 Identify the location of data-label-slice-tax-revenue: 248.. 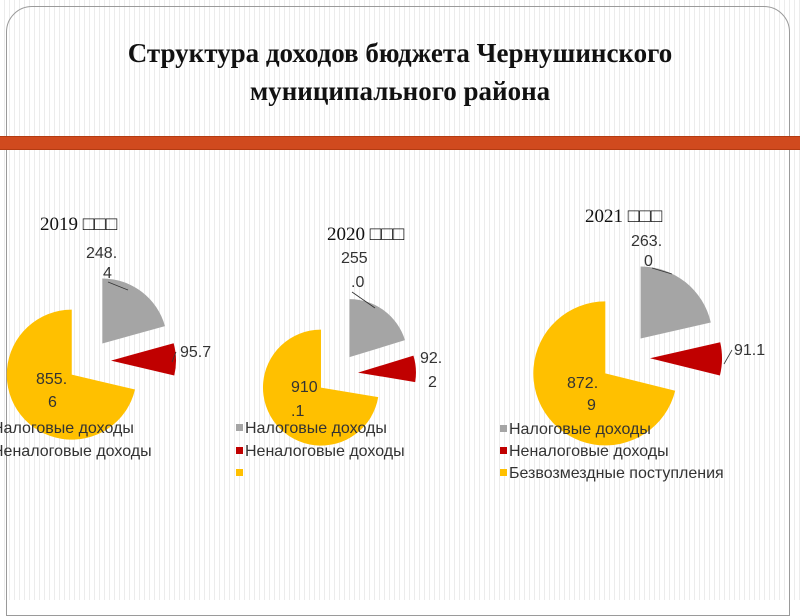
(101, 253).